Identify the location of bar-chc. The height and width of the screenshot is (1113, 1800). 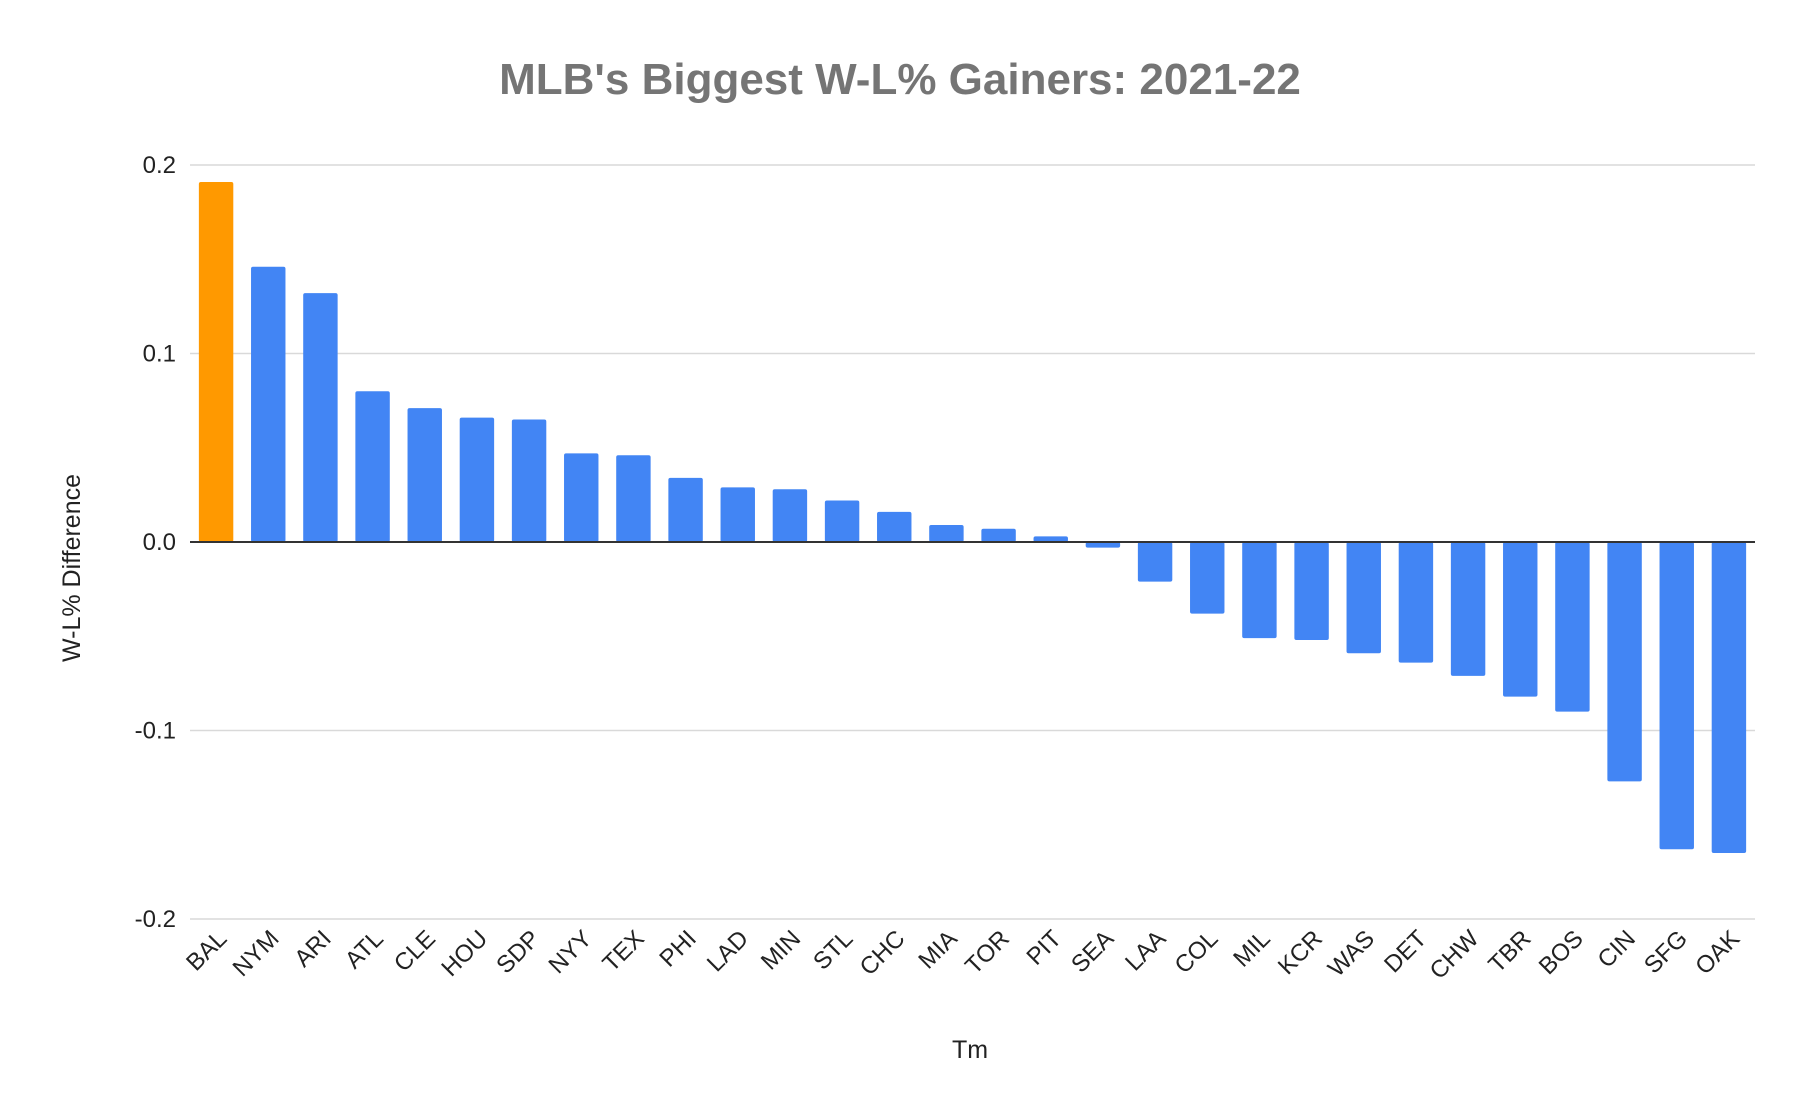
(894, 526).